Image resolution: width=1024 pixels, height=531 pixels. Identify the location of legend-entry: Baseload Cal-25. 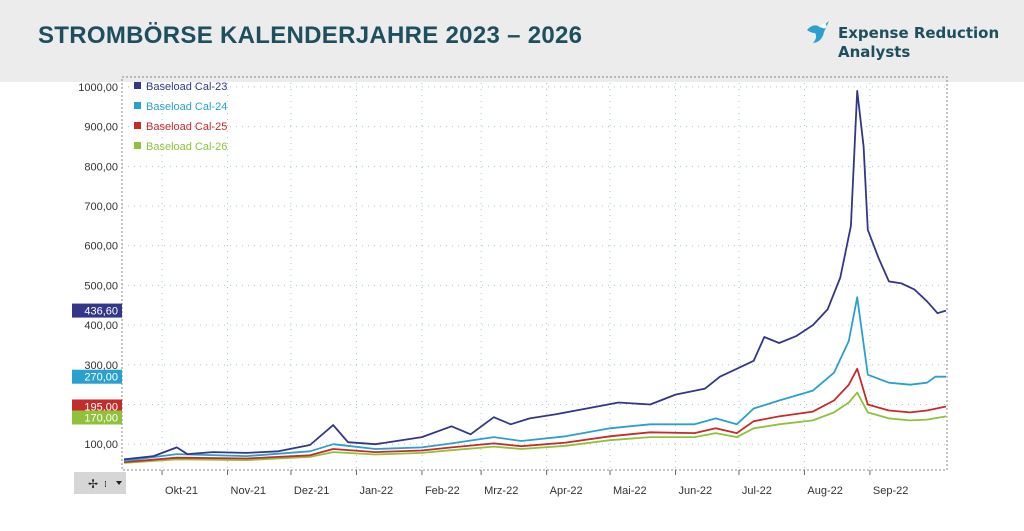
(186, 127).